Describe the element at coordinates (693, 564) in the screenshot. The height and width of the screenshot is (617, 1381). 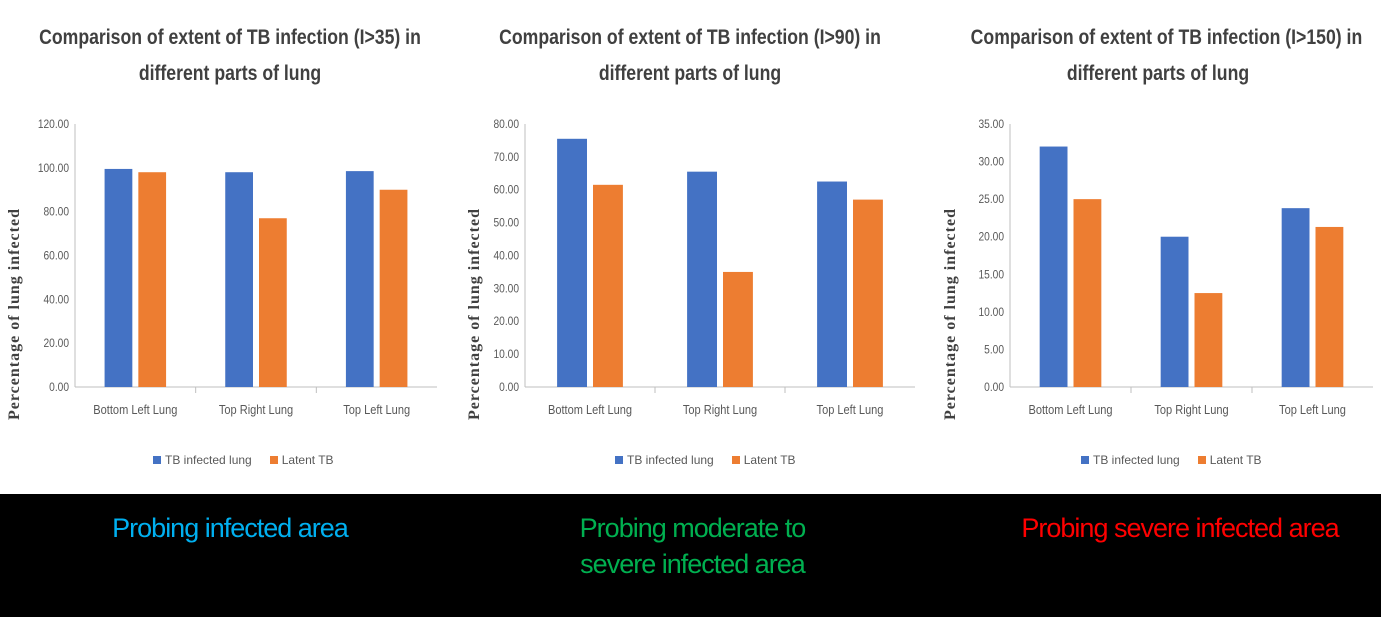
I see `caption-line-2: severe infected area` at that location.